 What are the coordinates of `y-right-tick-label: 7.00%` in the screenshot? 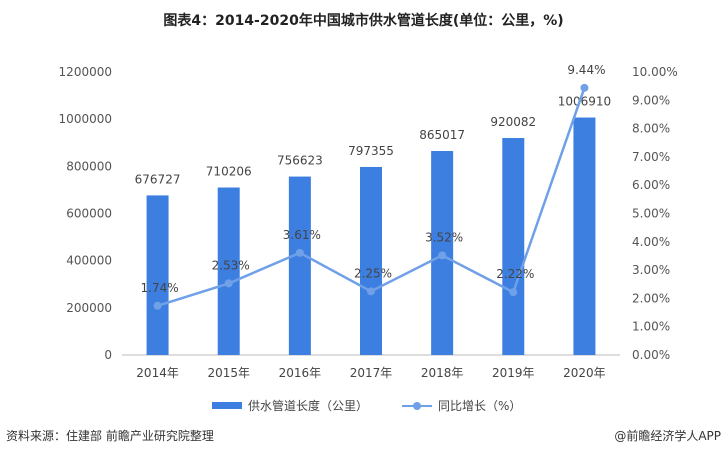 It's located at (651, 157).